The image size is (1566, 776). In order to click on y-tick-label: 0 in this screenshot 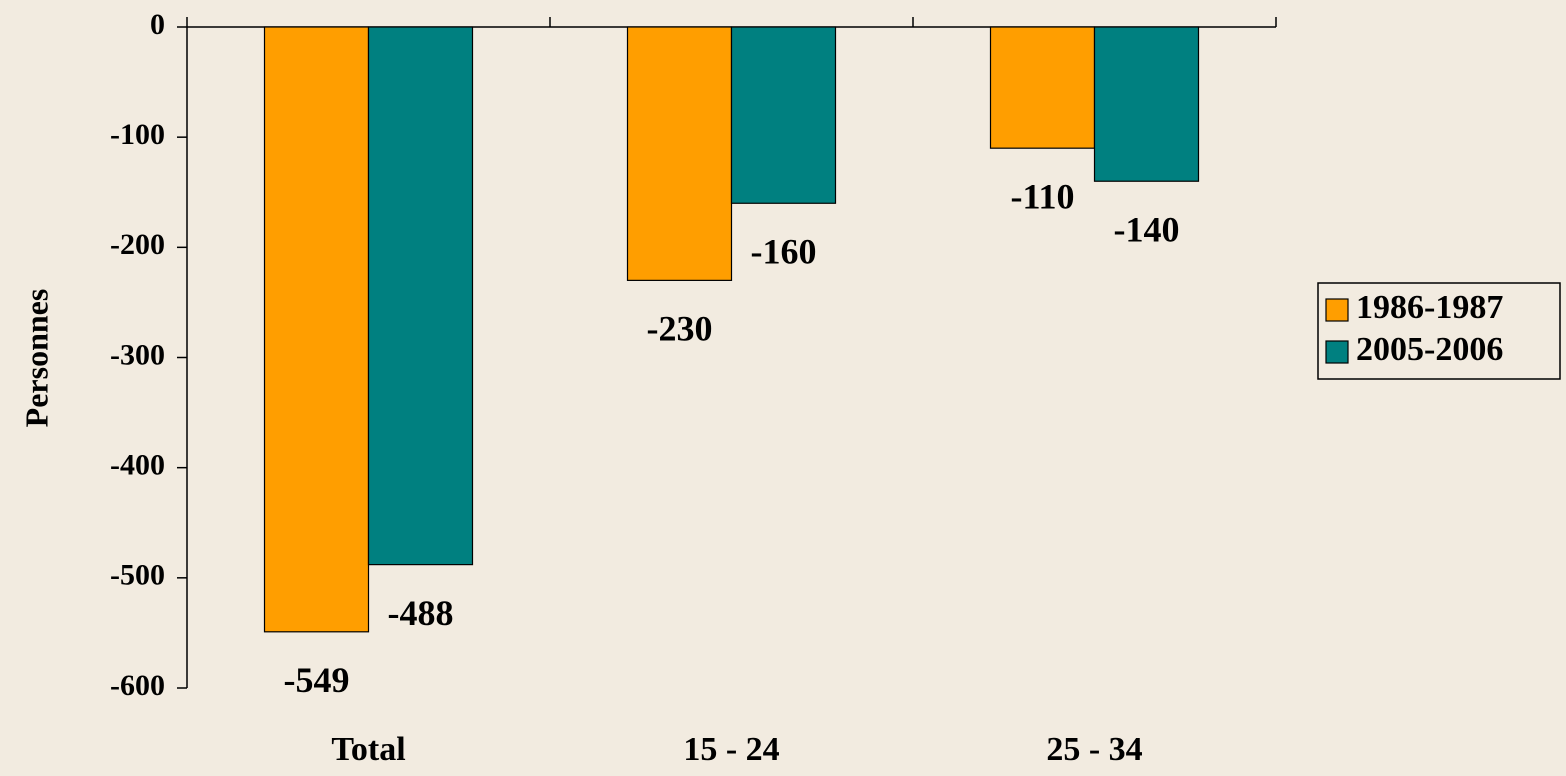, I will do `click(157, 24)`.